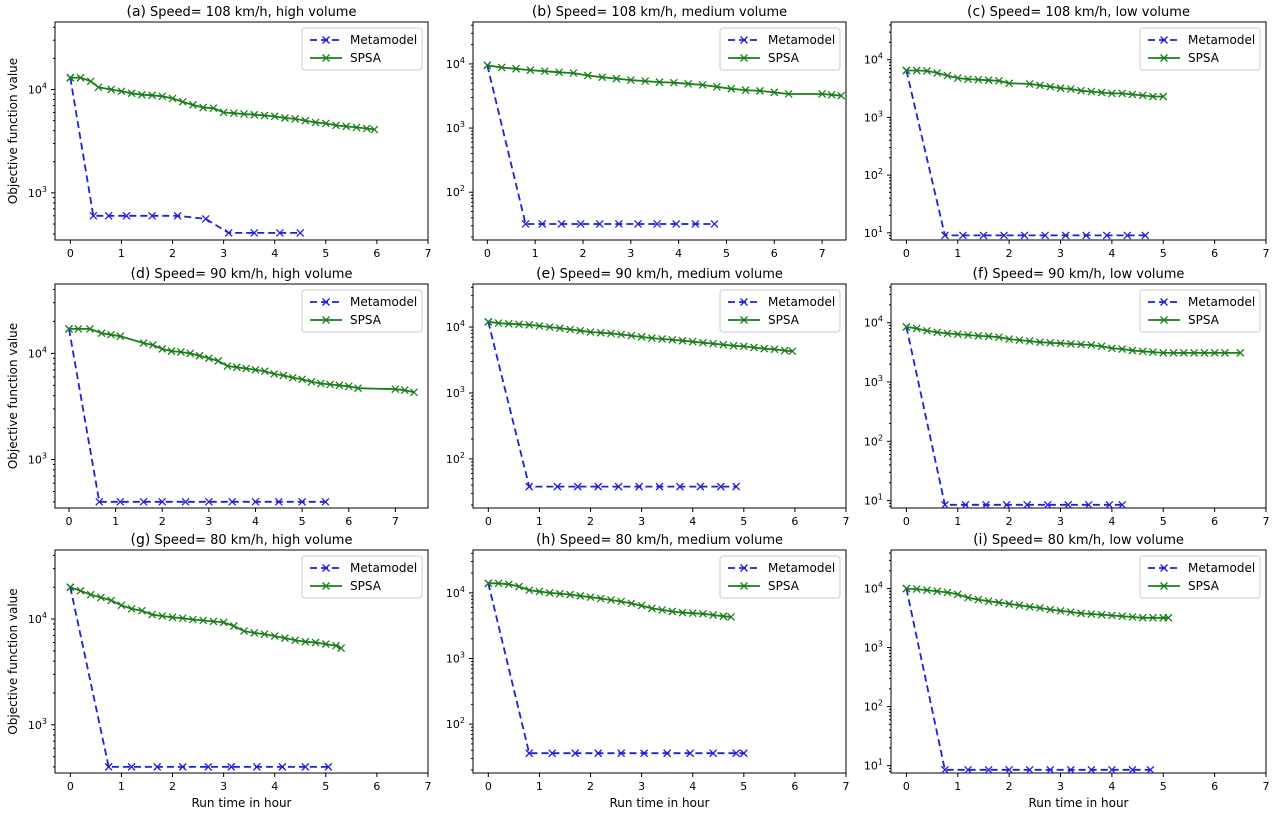 This screenshot has width=1278, height=814. Describe the element at coordinates (455, 191) in the screenshot. I see `y-tick-label: 10²` at that location.